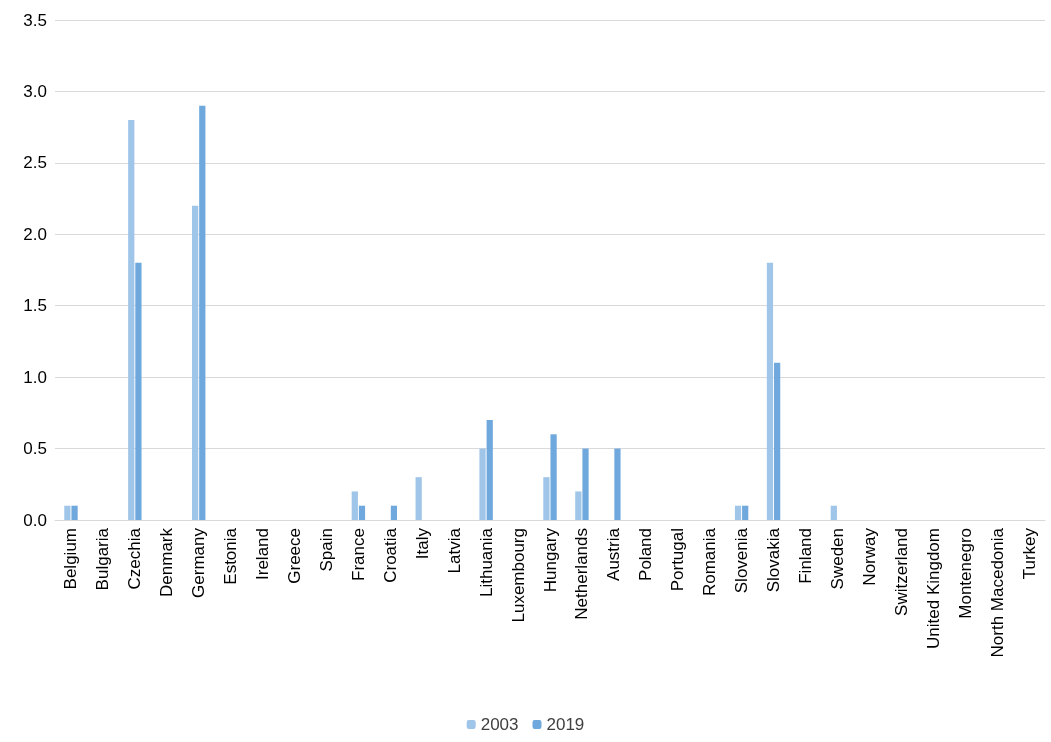 The image size is (1051, 742). What do you see at coordinates (35, 91) in the screenshot?
I see `y-tick-label: 3.0` at bounding box center [35, 91].